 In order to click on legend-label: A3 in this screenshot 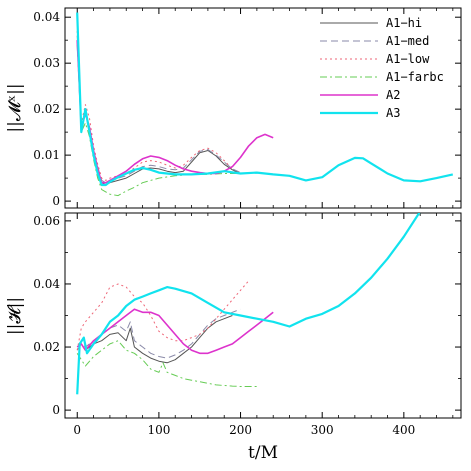, I will do `click(393, 113)`.